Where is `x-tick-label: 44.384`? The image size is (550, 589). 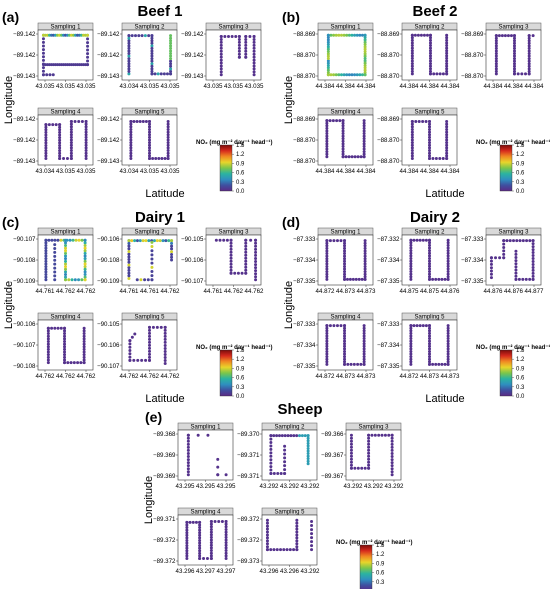 x-tick-label: 44.384 is located at coordinates (513, 86).